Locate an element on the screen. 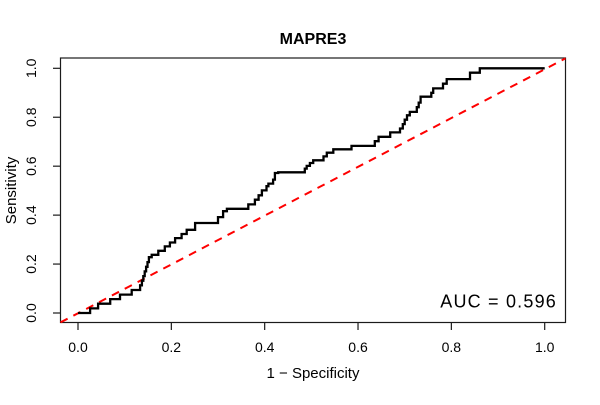 This screenshot has width=600, height=405. x-axis-tick-labels: 0.0 0.2 0.4 0.6 0.8 1.0 is located at coordinates (311, 347).